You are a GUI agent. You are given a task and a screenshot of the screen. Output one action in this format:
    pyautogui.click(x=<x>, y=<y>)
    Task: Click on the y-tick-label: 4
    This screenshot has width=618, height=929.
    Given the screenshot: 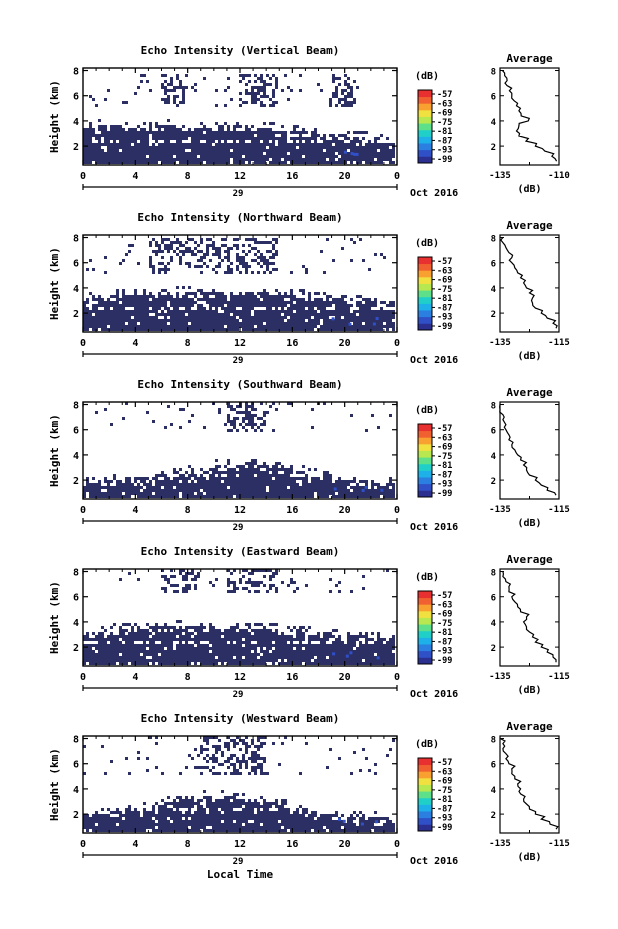 What is the action you would take?
    pyautogui.click(x=76, y=122)
    